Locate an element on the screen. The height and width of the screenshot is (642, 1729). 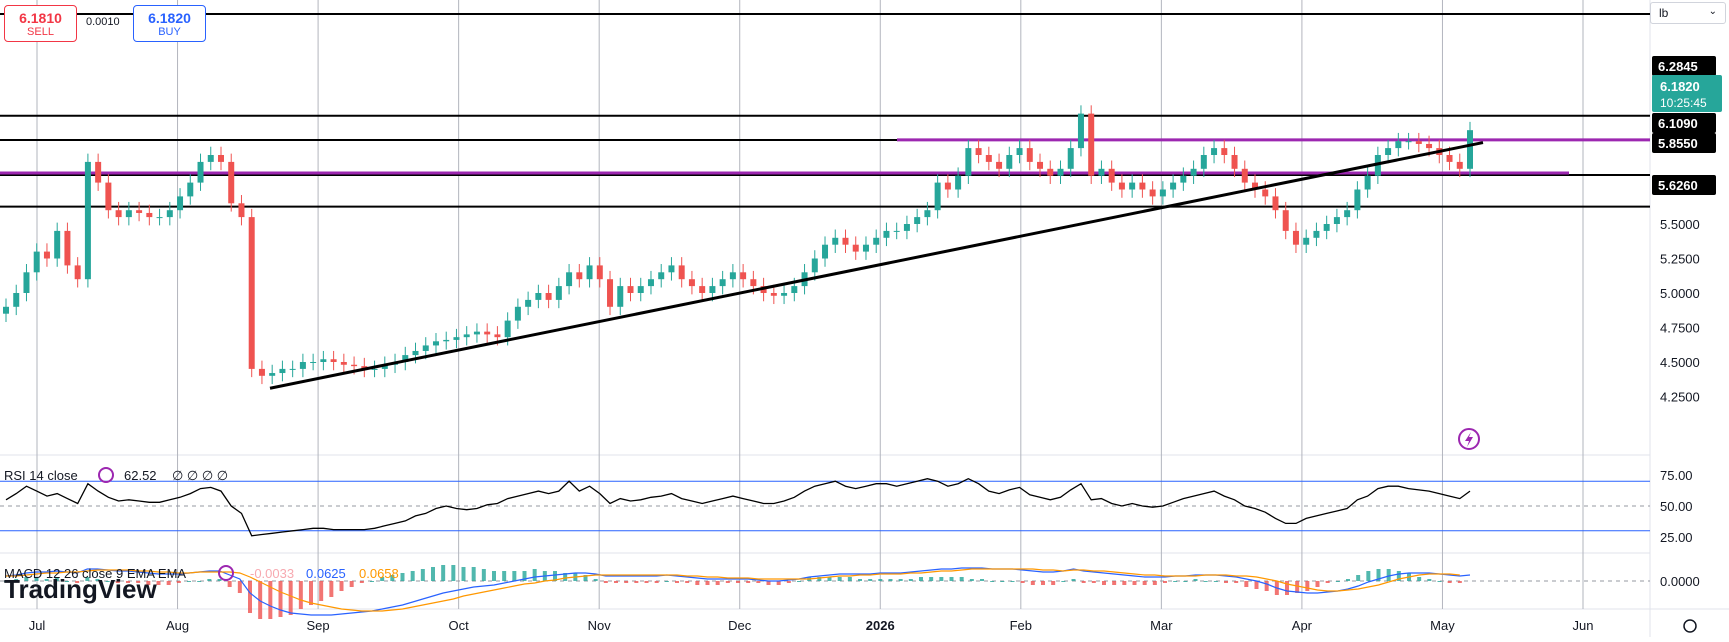
month-label: 2026 is located at coordinates (880, 625).